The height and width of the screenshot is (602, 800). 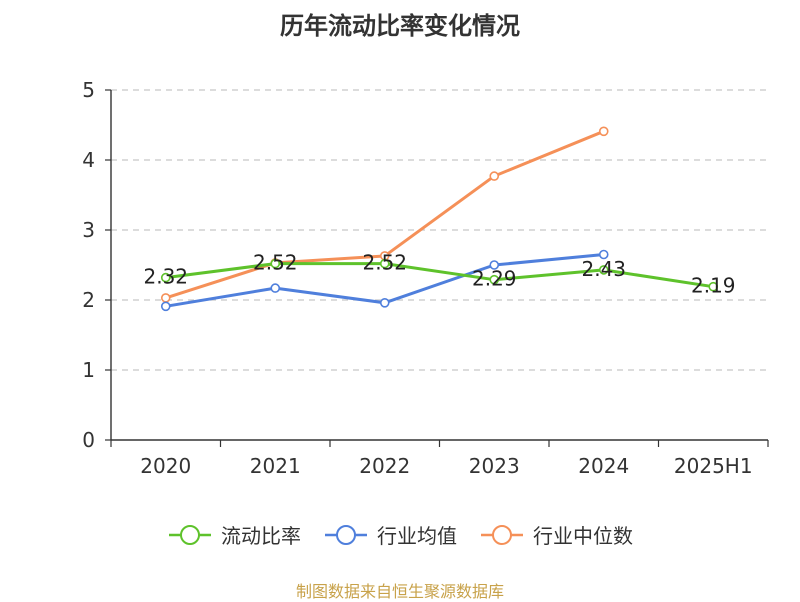 I want to click on legend-label: 流动比率, so click(x=261, y=536).